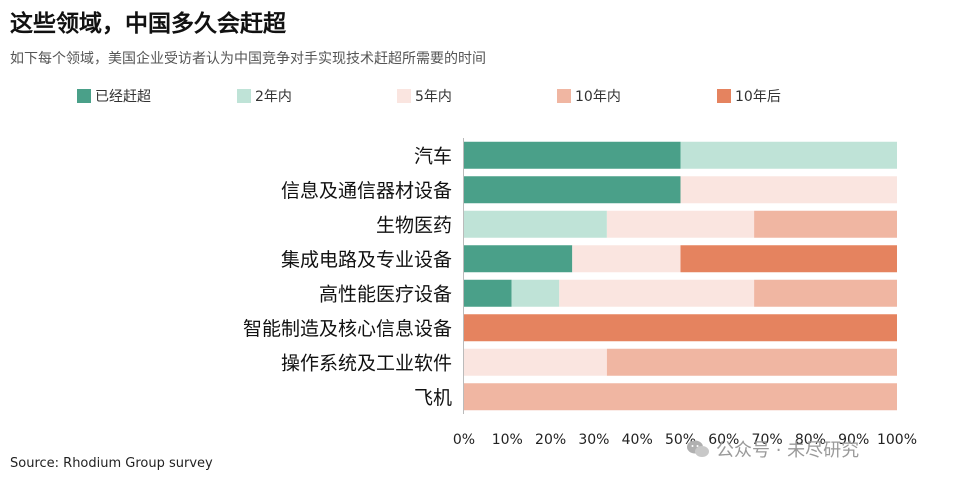 The image size is (960, 486). I want to click on category-label: 信息及通信器材设备, so click(366, 191).